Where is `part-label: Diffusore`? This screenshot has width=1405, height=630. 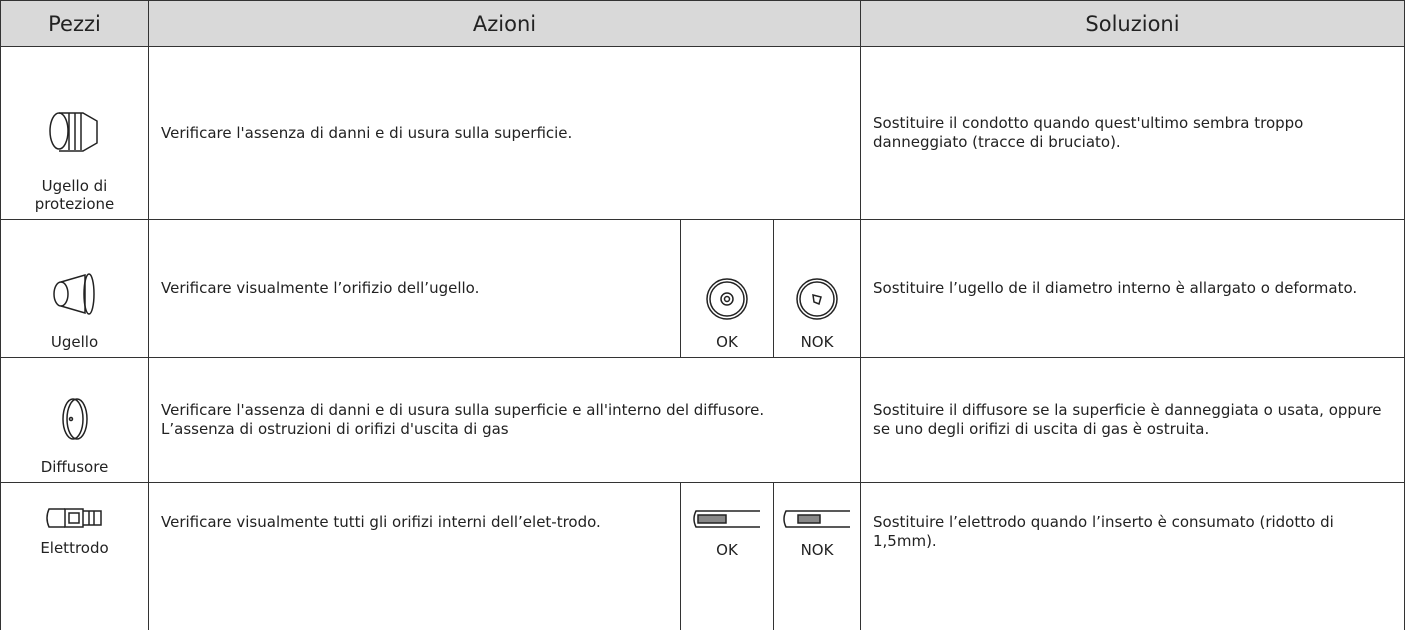
part-label: Diffusore is located at coordinates (74, 467).